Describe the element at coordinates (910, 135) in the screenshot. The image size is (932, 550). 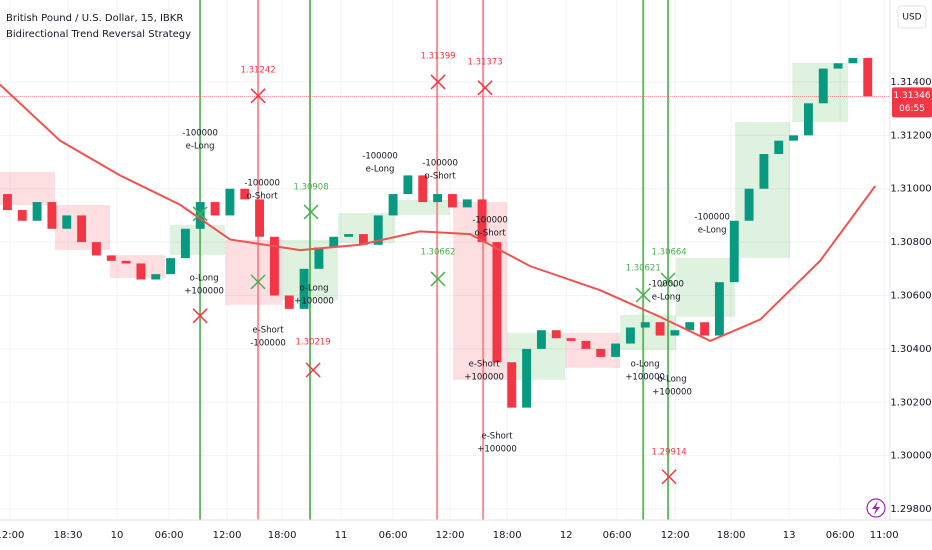
I see `y-tick-label: 1.31200` at that location.